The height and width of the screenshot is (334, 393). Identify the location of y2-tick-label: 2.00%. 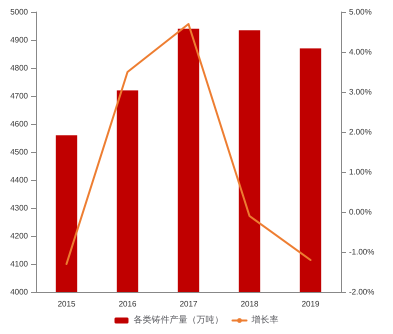
(360, 132).